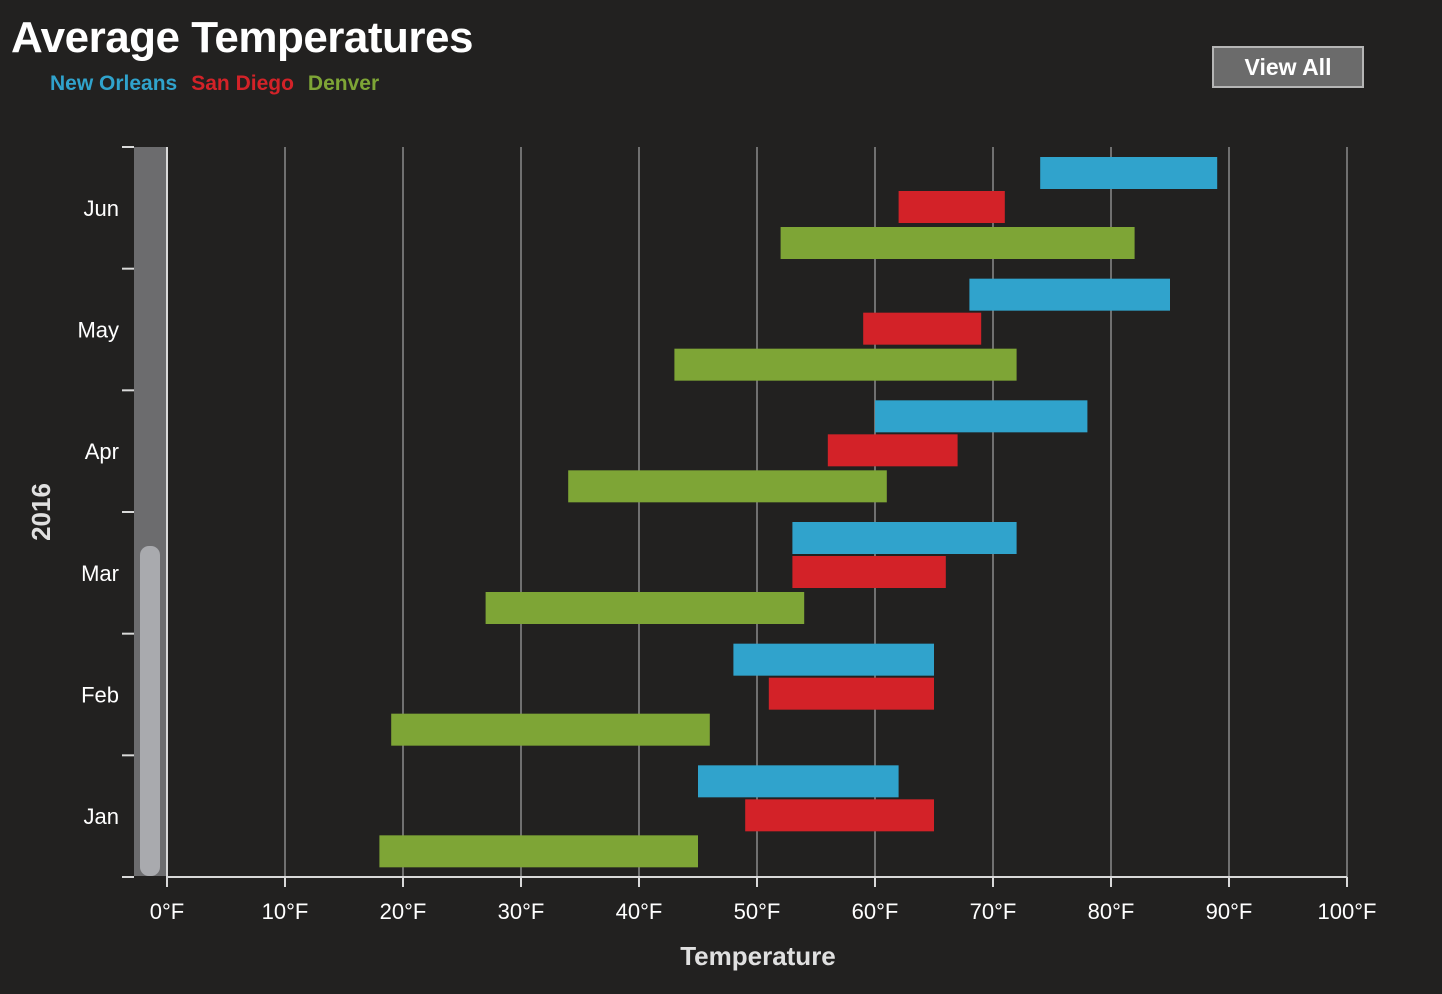 This screenshot has height=994, width=1442. What do you see at coordinates (242, 83) in the screenshot?
I see `legend-item-san-diego: San Diego` at bounding box center [242, 83].